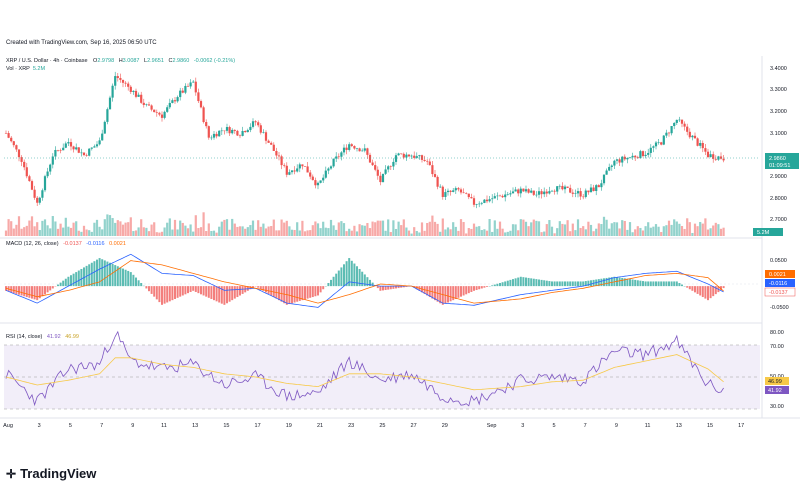  What do you see at coordinates (70, 426) in the screenshot?
I see `time-tick: 5` at bounding box center [70, 426].